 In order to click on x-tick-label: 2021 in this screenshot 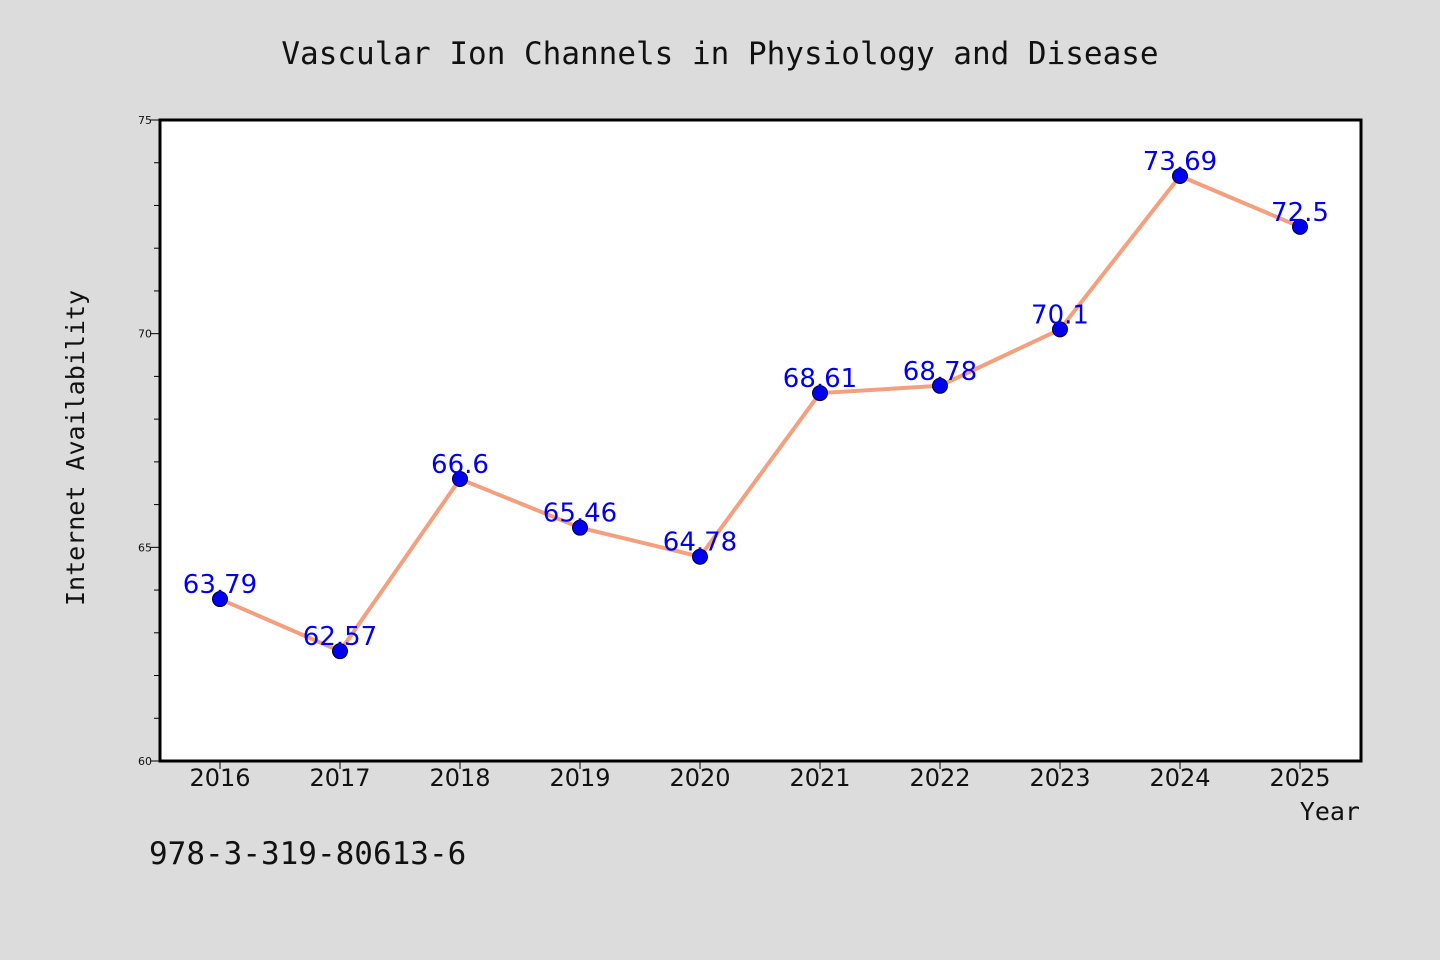, I will do `click(819, 778)`.